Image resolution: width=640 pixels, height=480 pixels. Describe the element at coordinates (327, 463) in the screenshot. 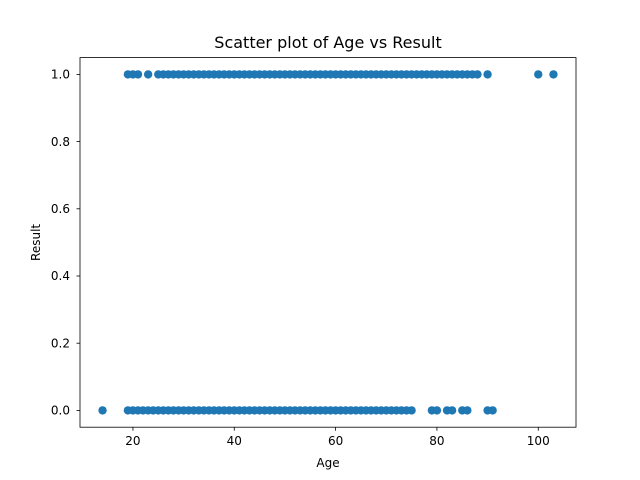

I see `x-axis-title: Age` at that location.